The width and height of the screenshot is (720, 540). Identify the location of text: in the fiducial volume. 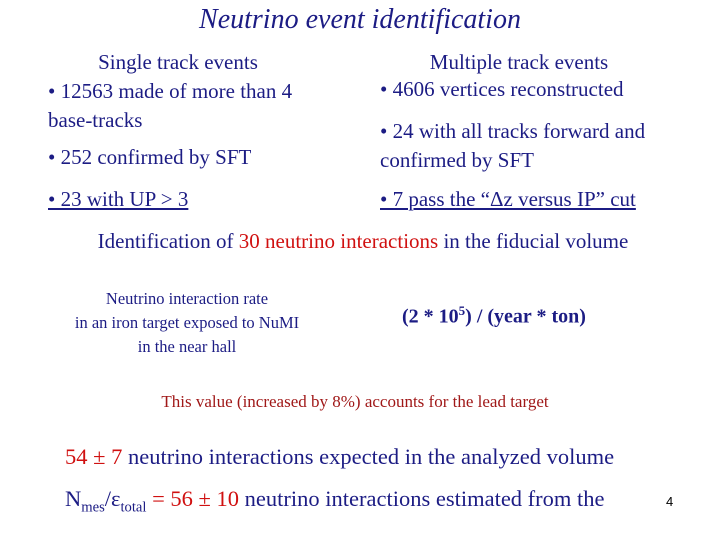
(536, 241).